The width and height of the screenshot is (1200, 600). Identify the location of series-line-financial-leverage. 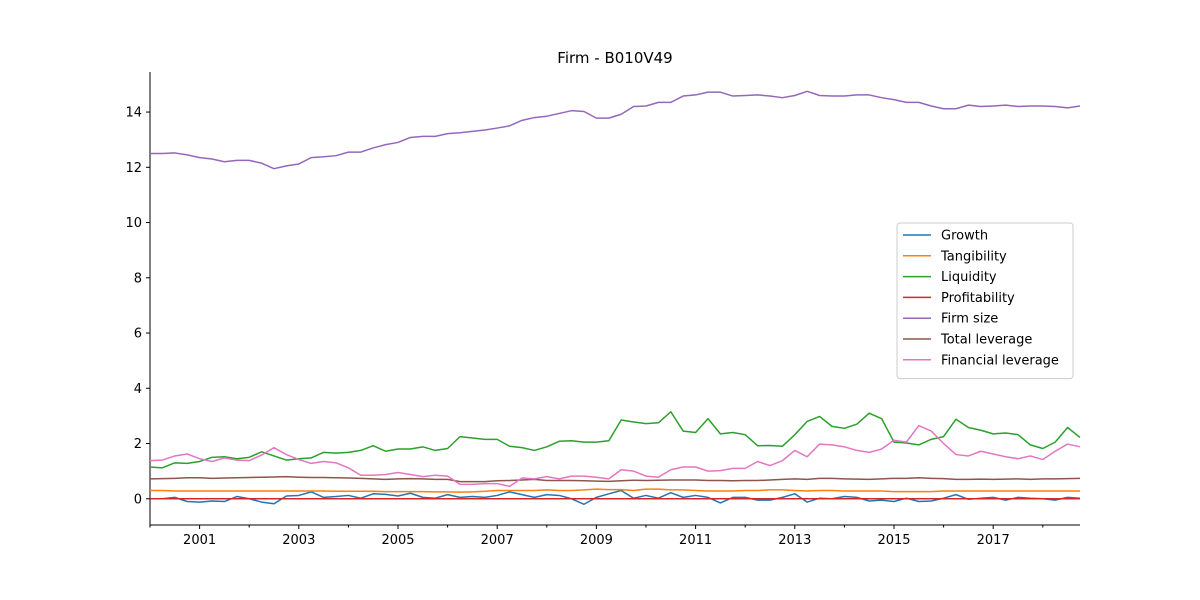
(615, 456).